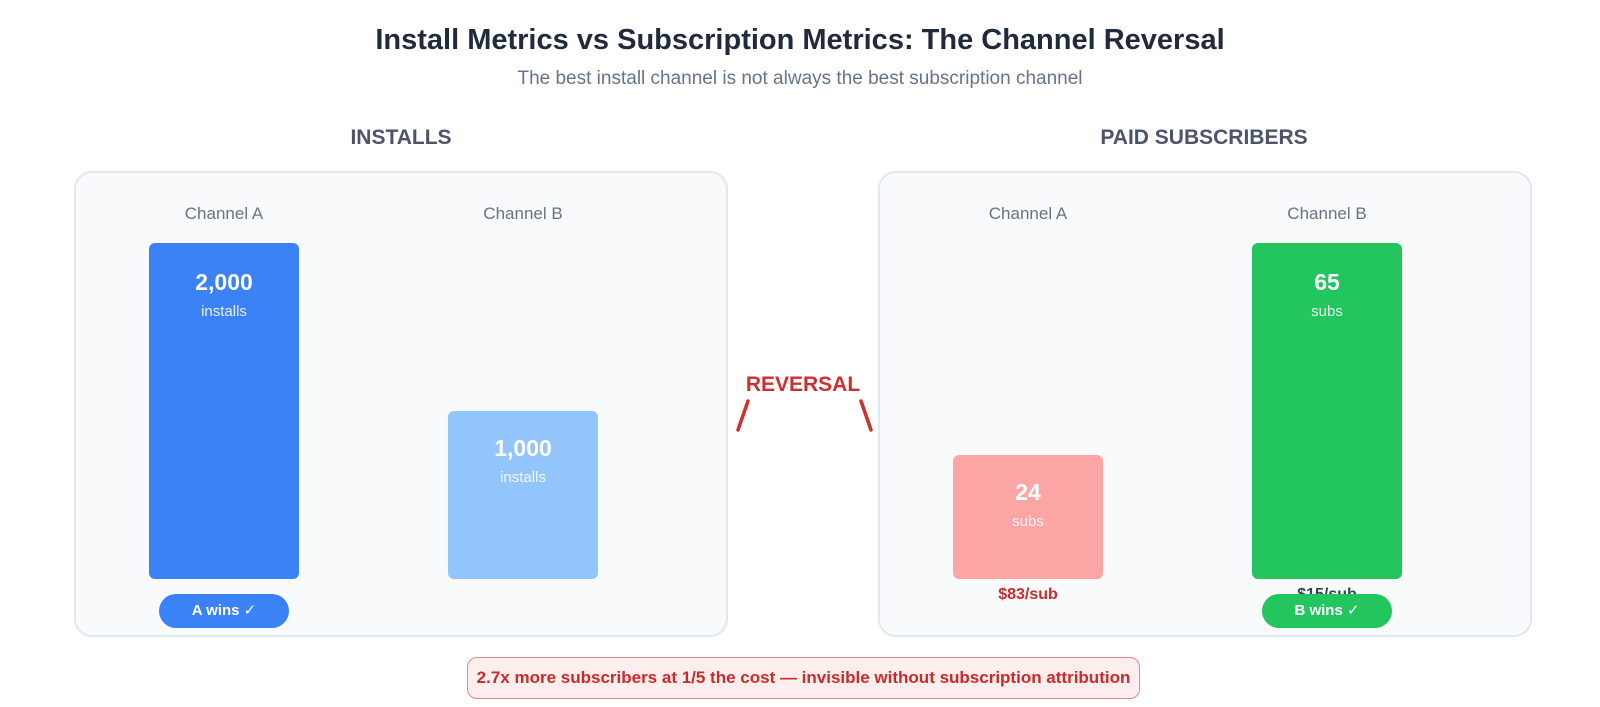  I want to click on installs-panel-title: INSTALLS, so click(401, 137).